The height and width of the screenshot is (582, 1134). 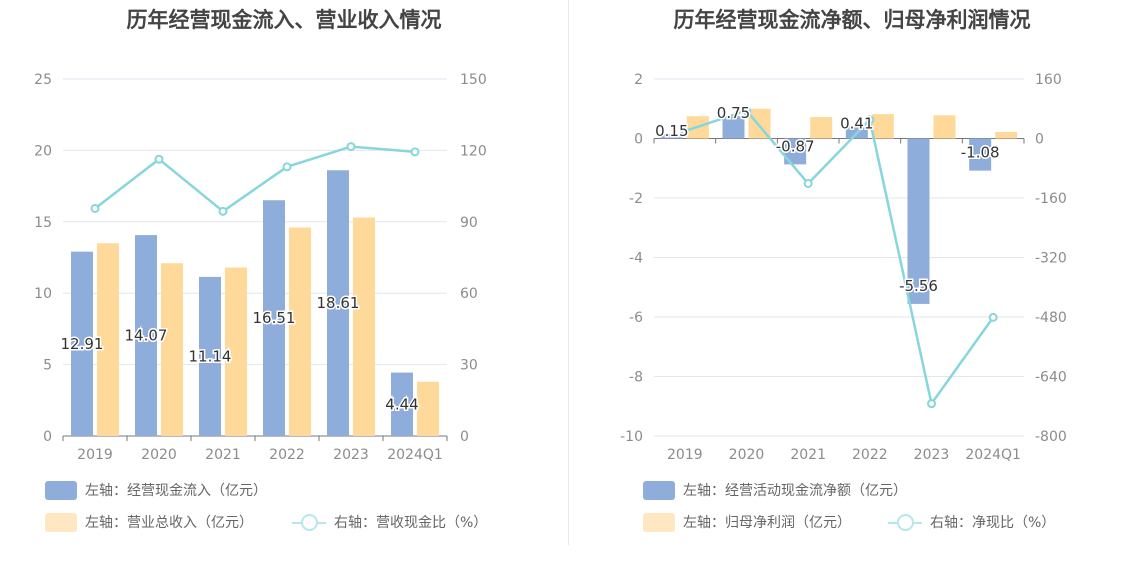 I want to click on line-series, so click(x=255, y=179).